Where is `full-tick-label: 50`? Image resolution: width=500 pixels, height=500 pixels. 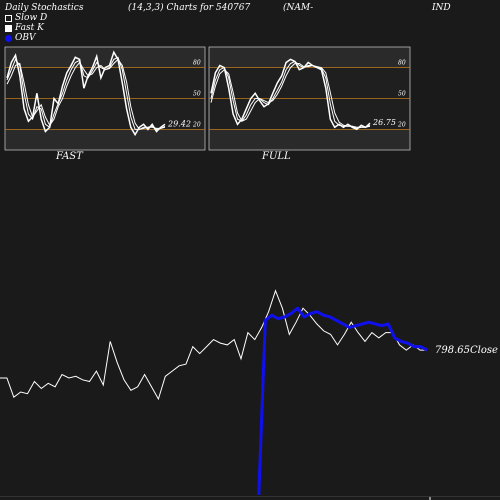 full-tick-label: 50 is located at coordinates (402, 94).